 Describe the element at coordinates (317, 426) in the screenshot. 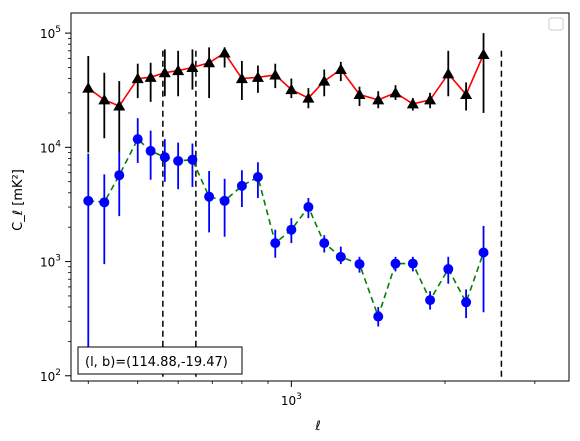

I see `x-axis-label: ℓ` at that location.